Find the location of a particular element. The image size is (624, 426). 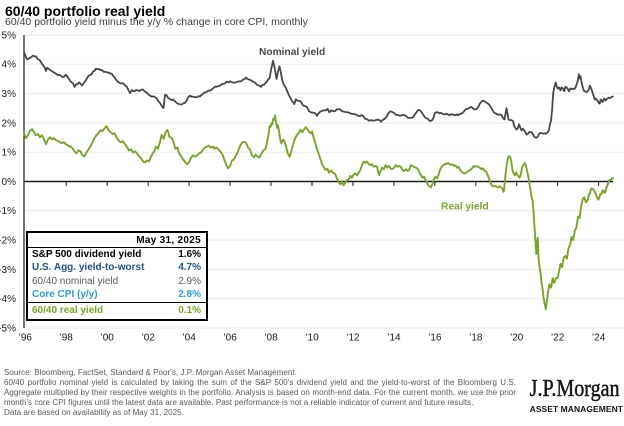

svg-text: -4% is located at coordinates (8, 299).